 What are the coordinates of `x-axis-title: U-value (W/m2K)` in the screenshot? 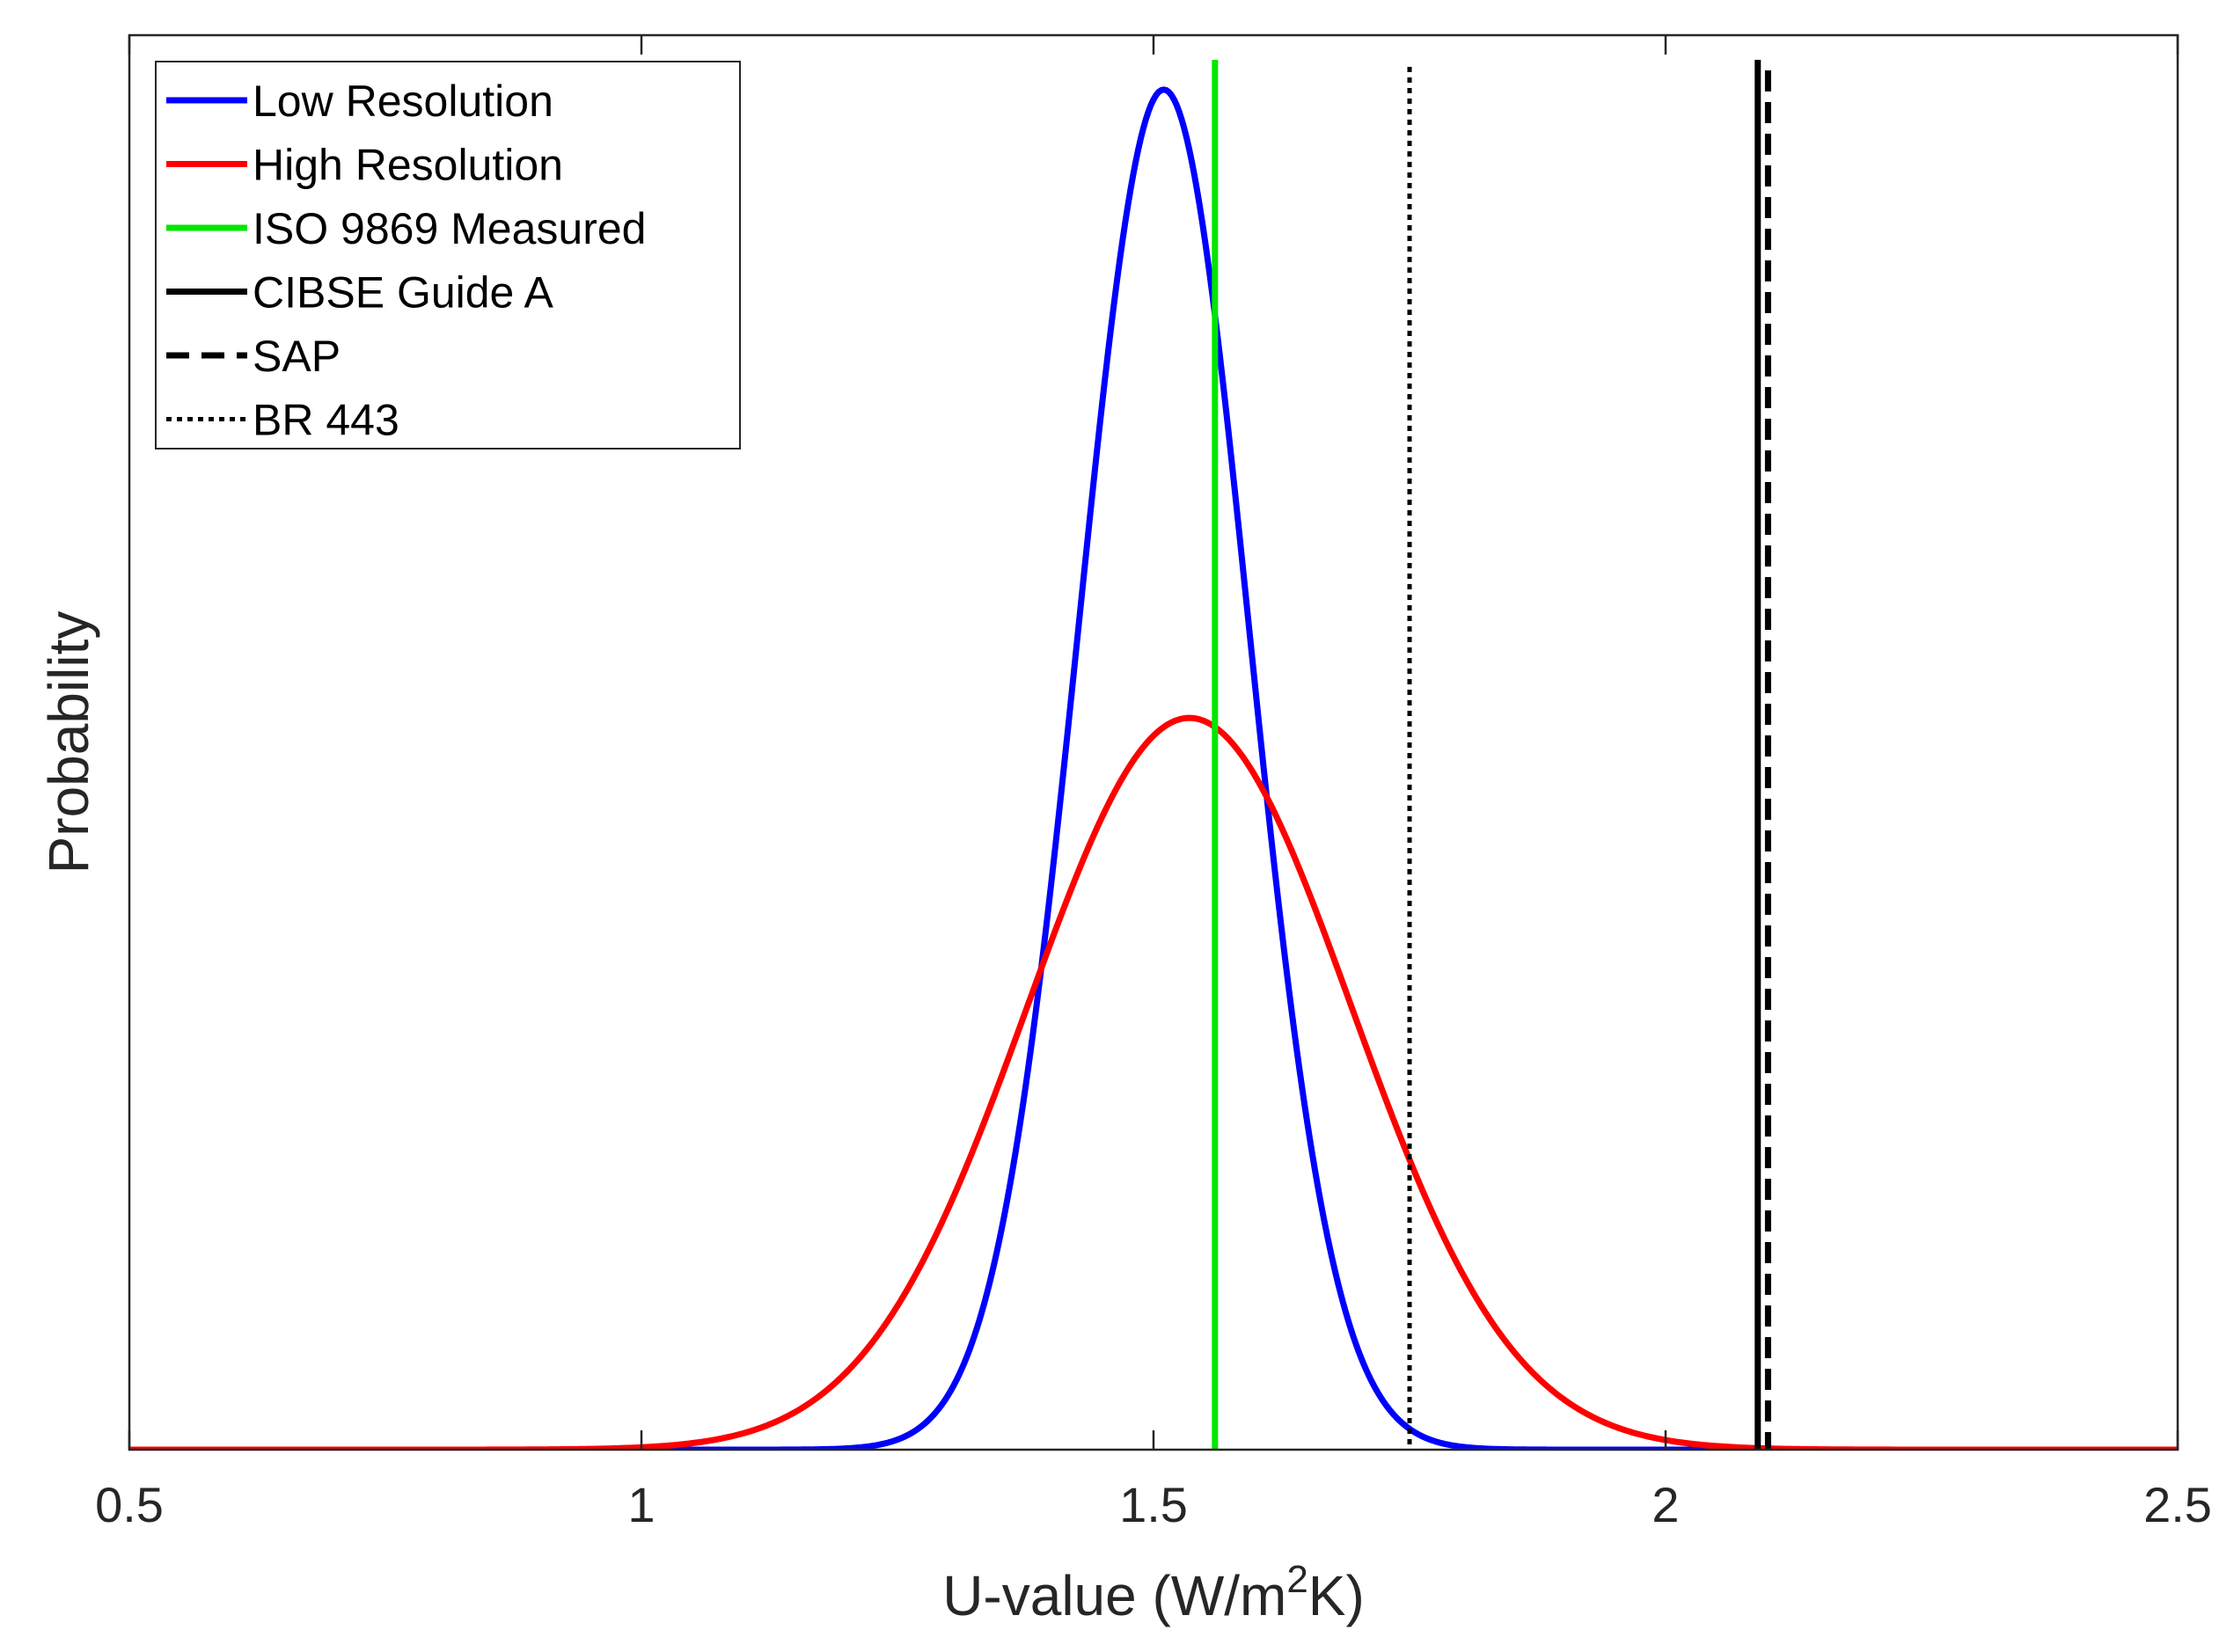 It's located at (1153, 1592).